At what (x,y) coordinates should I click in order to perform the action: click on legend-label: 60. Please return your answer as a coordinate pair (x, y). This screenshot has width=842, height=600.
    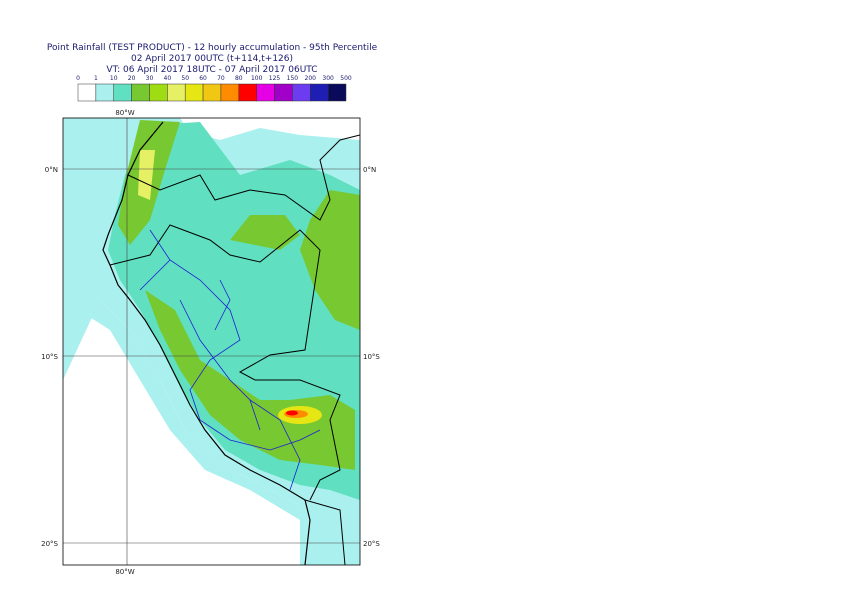
    Looking at the image, I should click on (203, 78).